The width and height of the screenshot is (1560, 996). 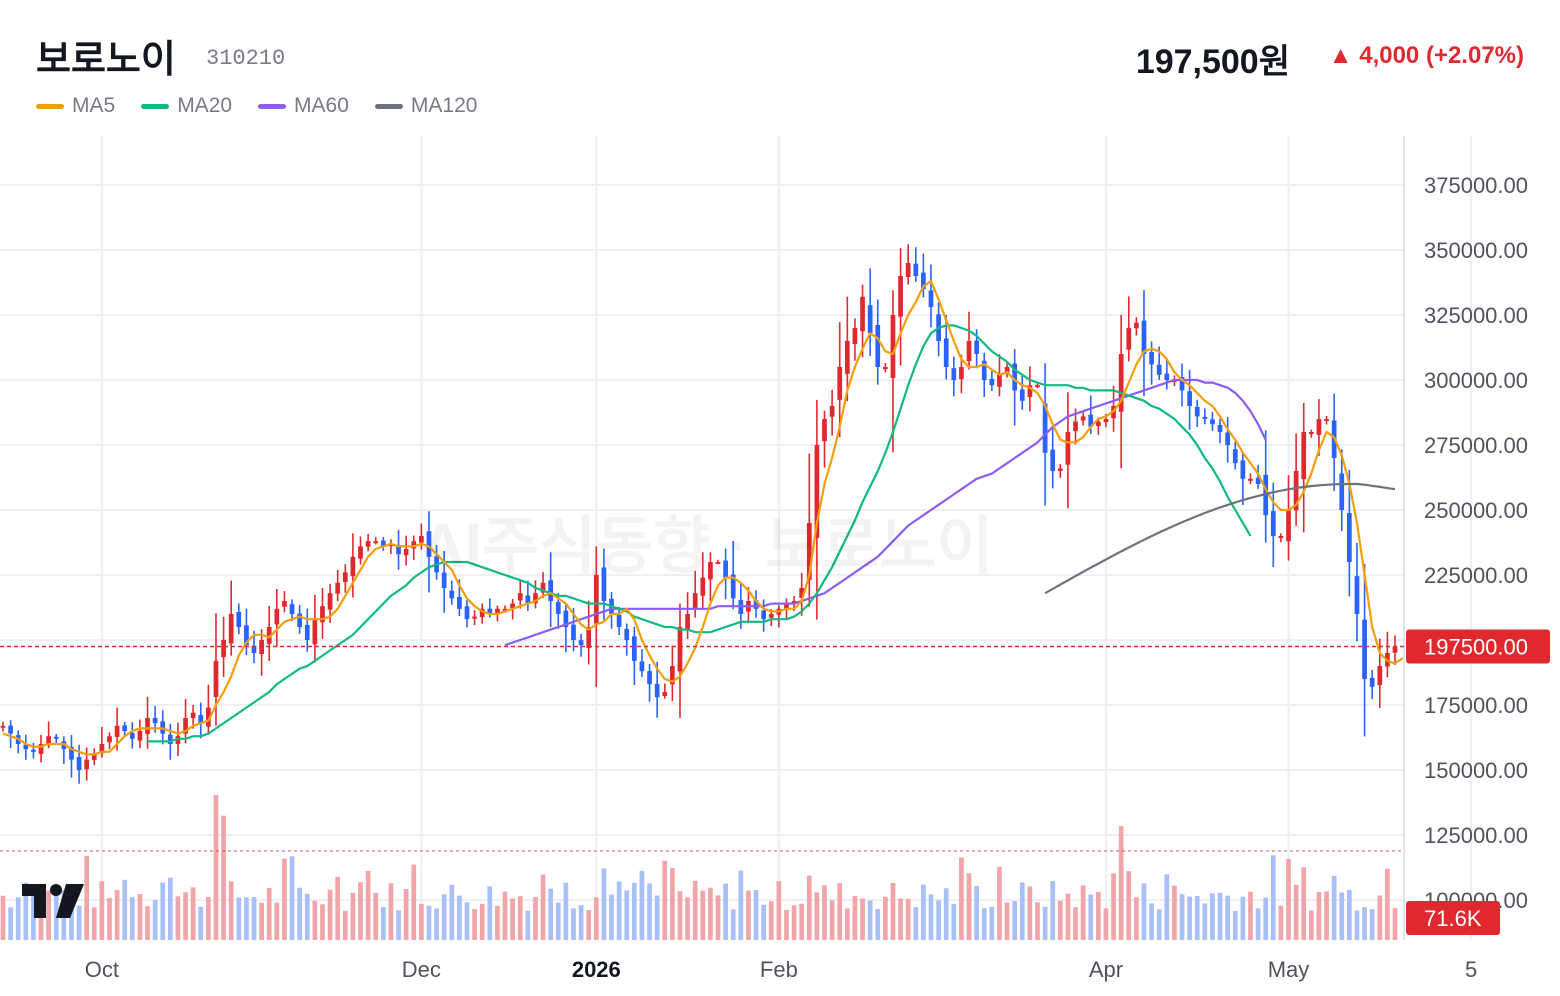 I want to click on legend-item-ma60: MA60, so click(x=303, y=106).